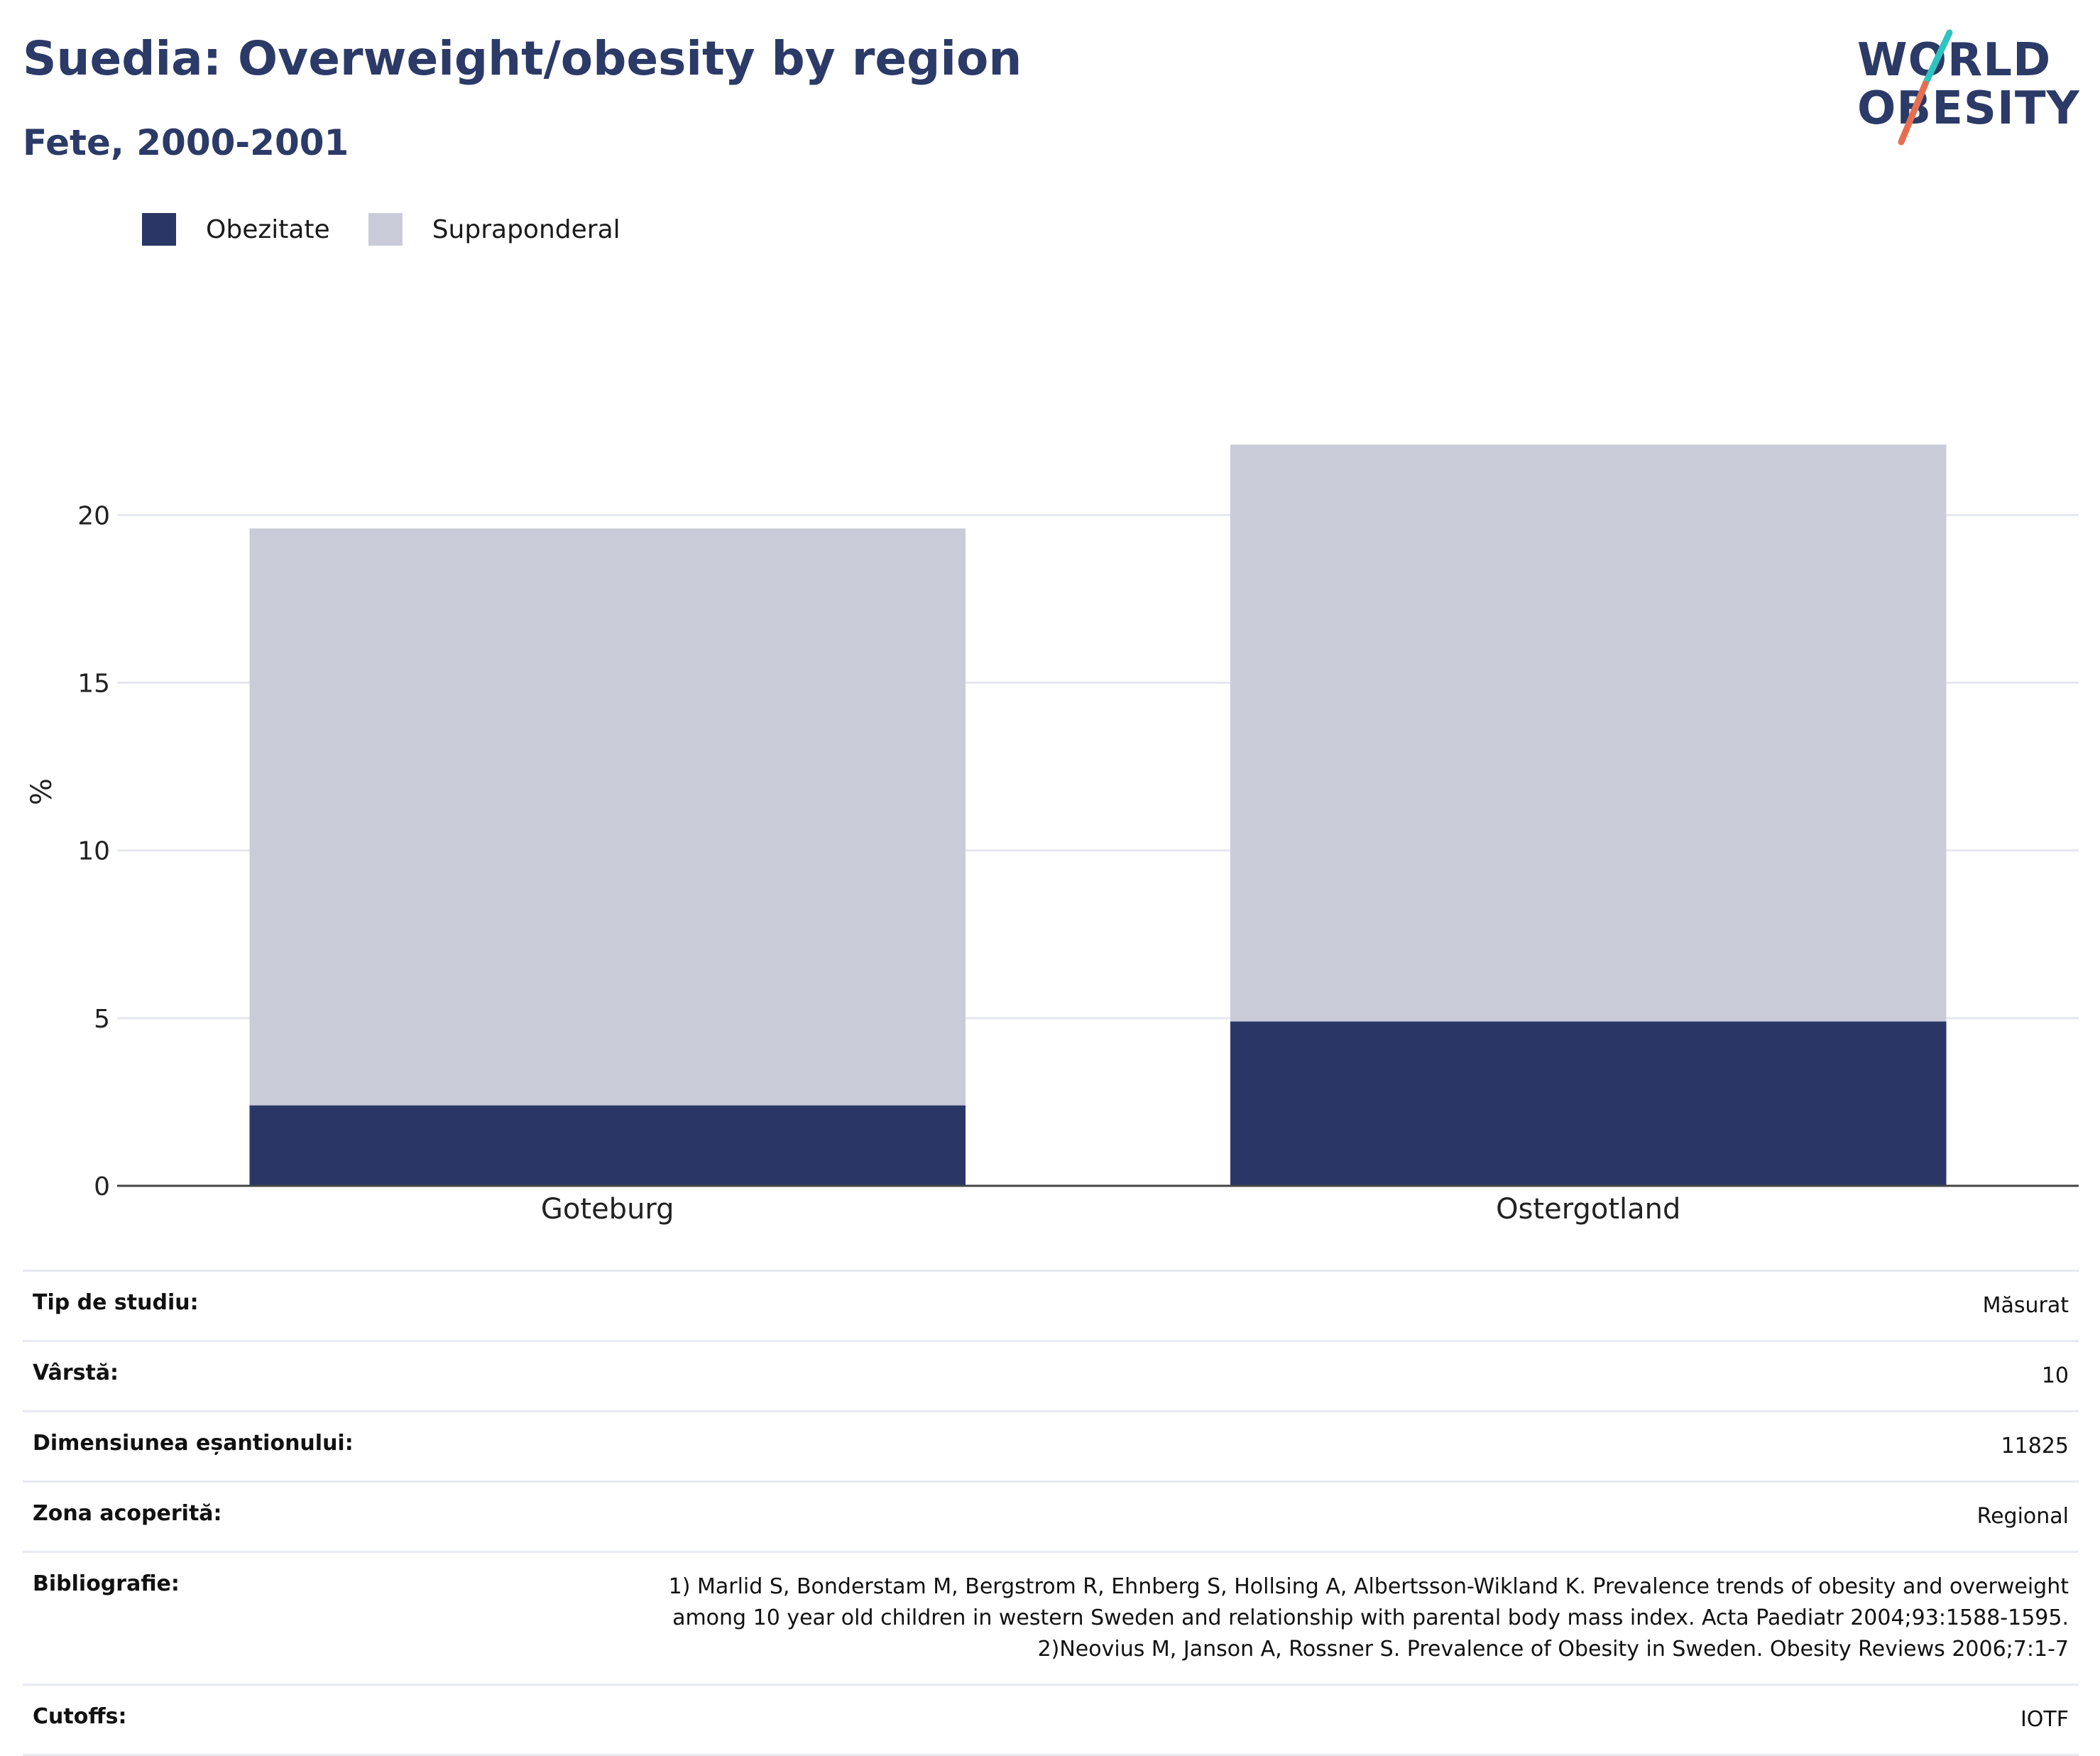 Image resolution: width=2100 pixels, height=1756 pixels. I want to click on info-key: Bibliografie:, so click(106, 1583).